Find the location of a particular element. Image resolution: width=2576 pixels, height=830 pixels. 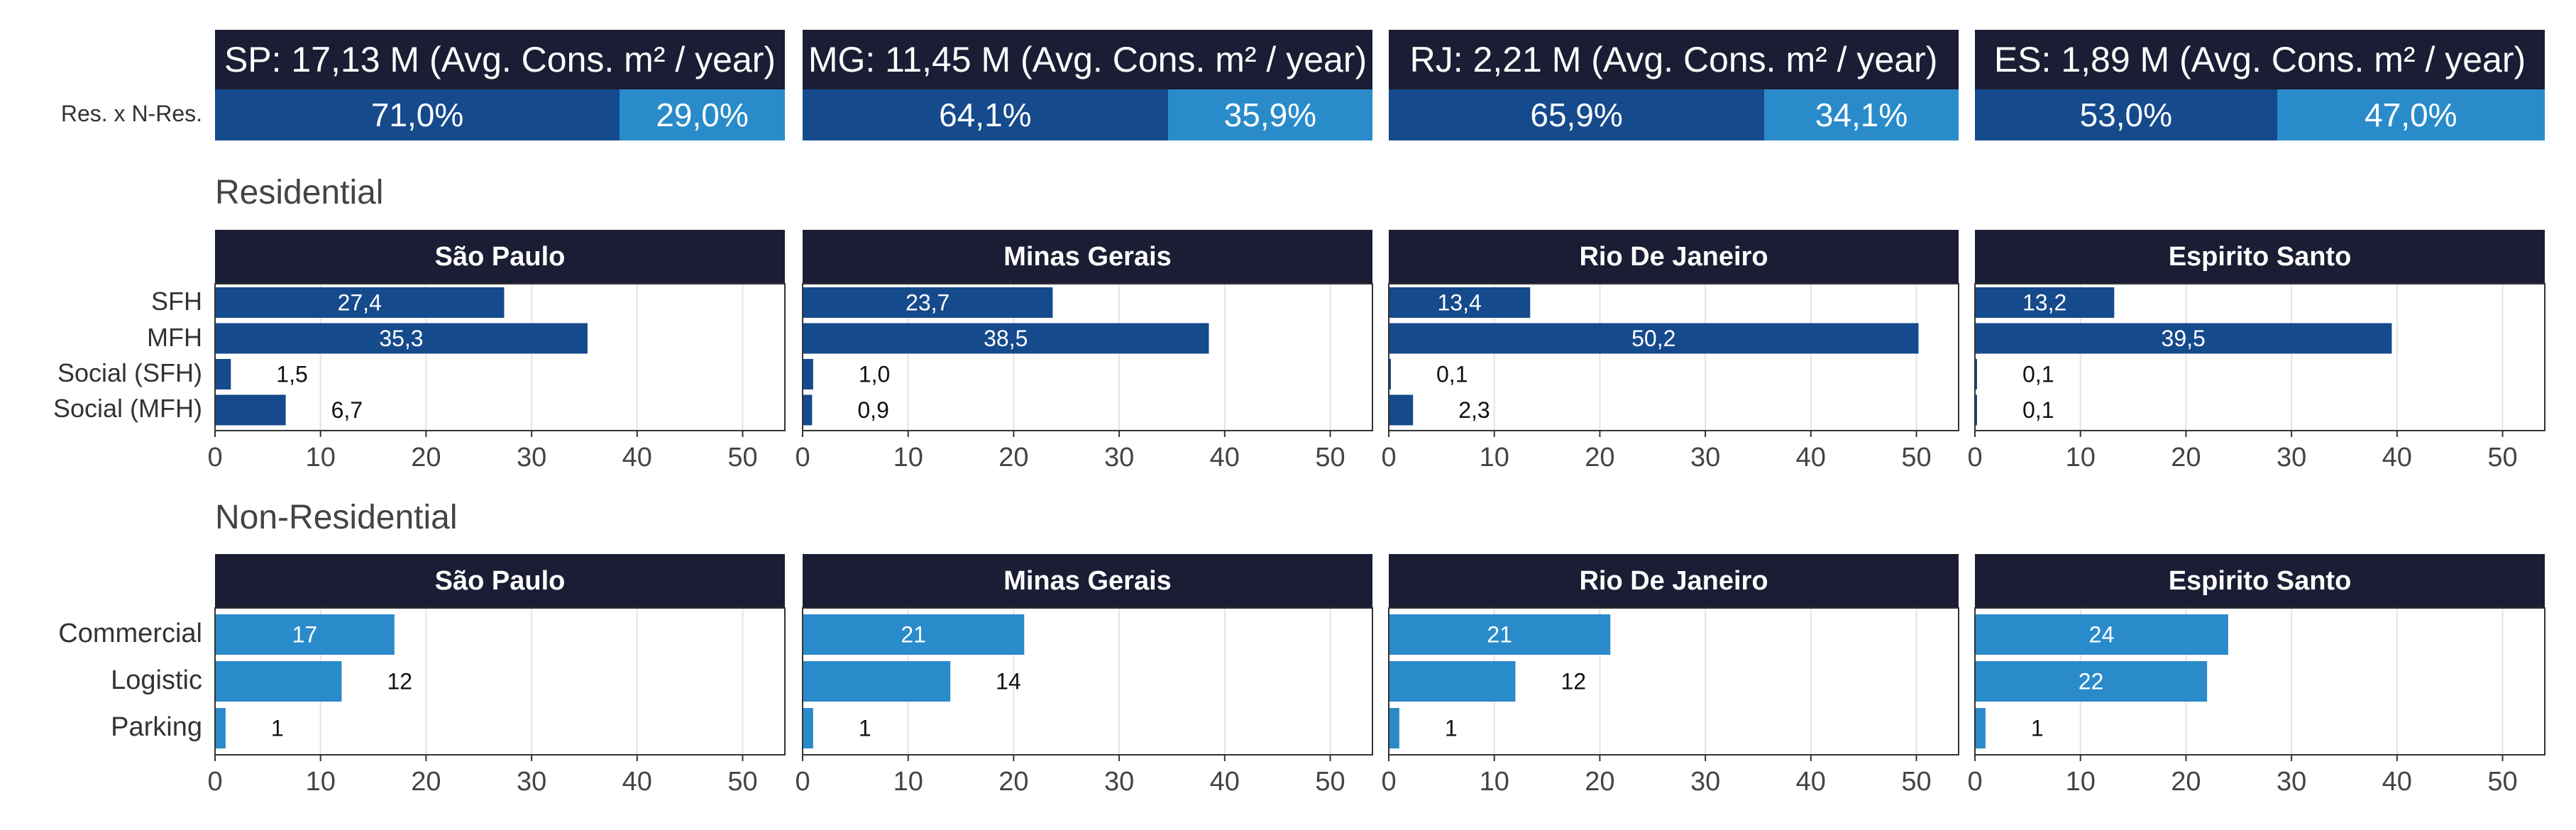

split-bar-sp: 71,0% 29,0% is located at coordinates (500, 114).